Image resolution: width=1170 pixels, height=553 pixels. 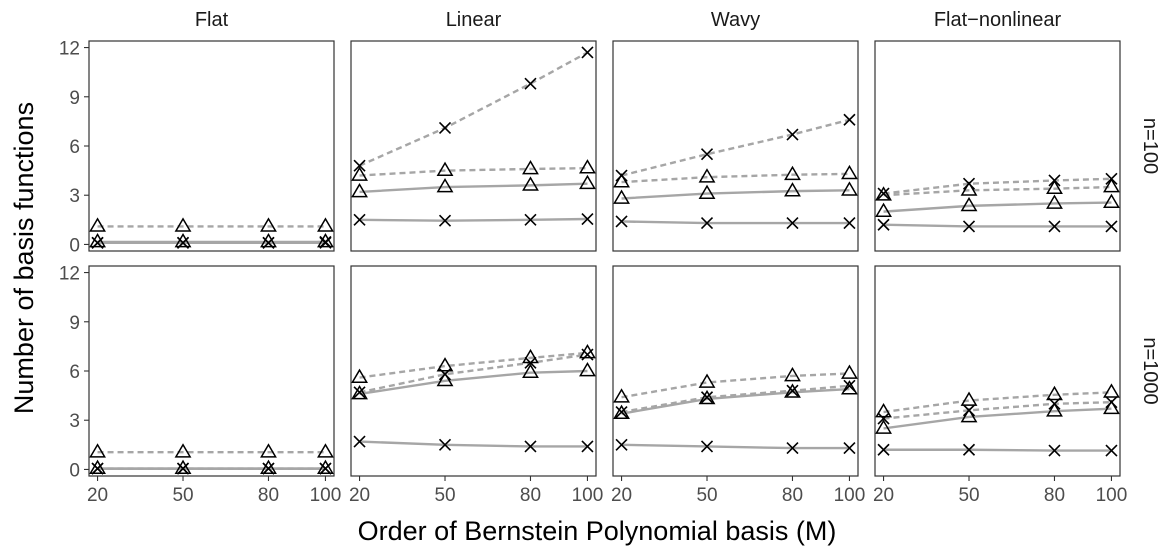 I want to click on facet-column-label-wavy: Wavy, so click(x=735, y=20).